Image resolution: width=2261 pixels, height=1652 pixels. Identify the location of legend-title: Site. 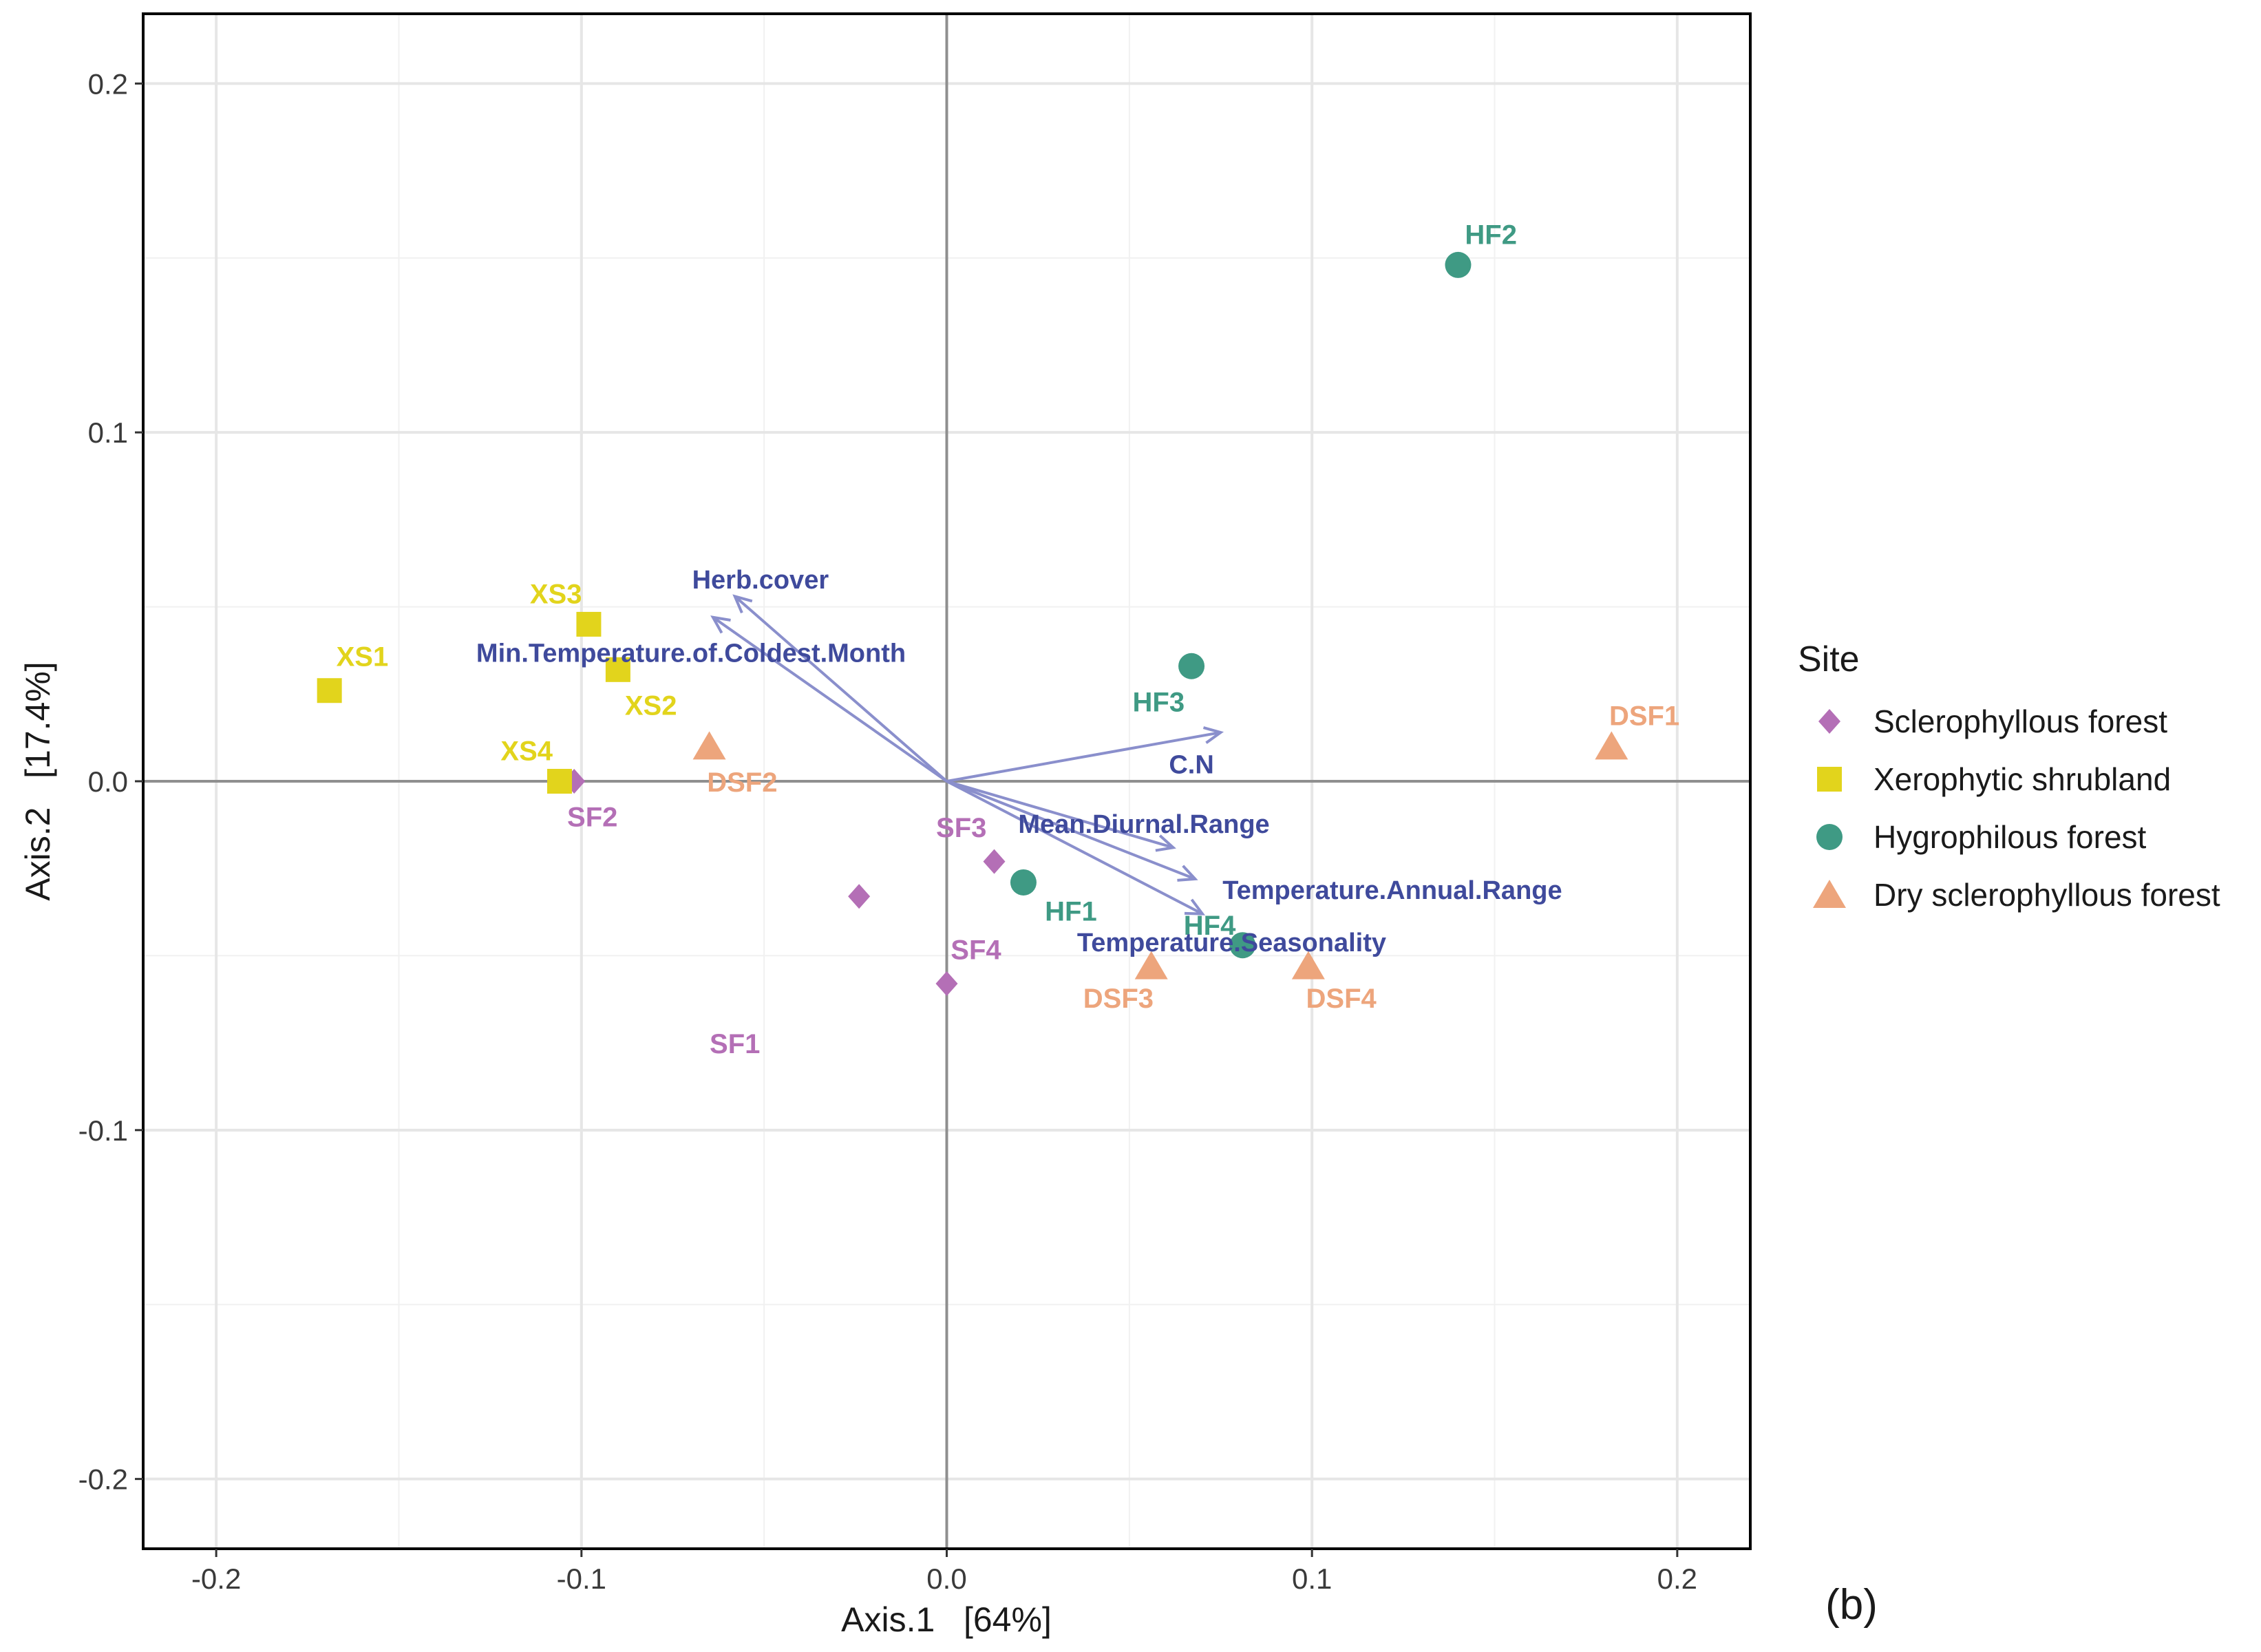
(1829, 659).